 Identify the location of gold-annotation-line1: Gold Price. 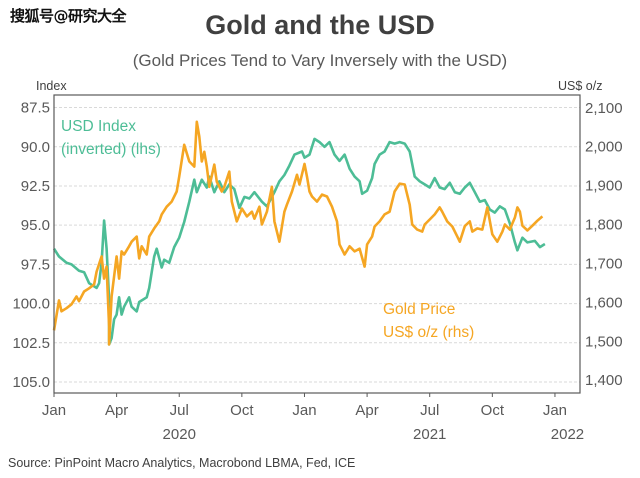
(419, 309).